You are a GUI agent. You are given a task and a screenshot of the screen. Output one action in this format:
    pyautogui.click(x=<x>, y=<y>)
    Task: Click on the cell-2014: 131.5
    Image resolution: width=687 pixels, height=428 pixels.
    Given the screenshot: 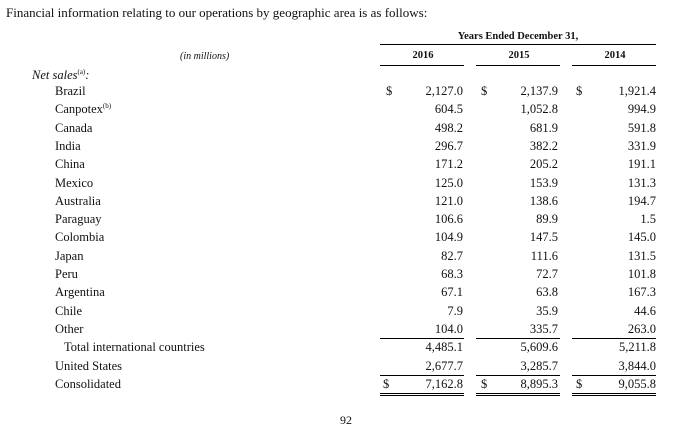 What is the action you would take?
    pyautogui.click(x=641, y=255)
    